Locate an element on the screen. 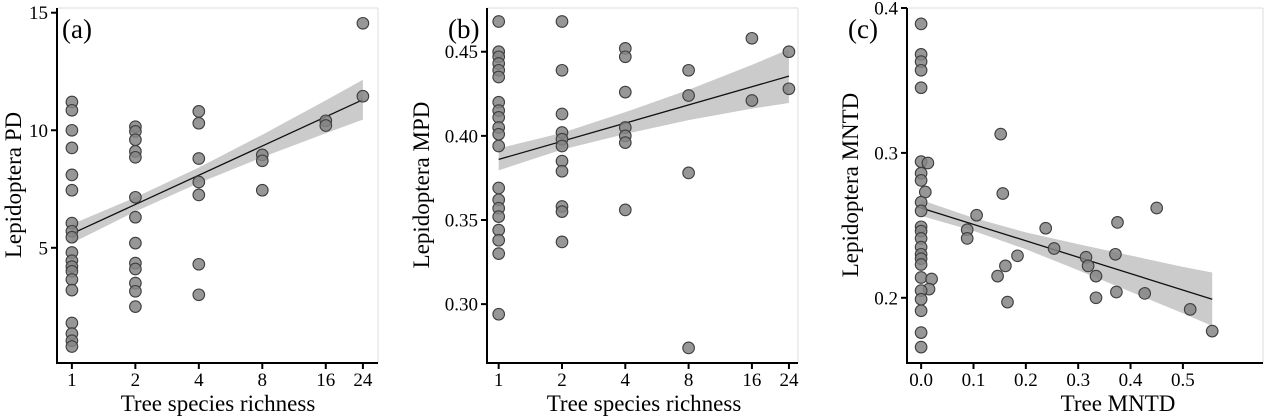 This screenshot has width=1269, height=418. x-tick-label: 8 is located at coordinates (263, 380).